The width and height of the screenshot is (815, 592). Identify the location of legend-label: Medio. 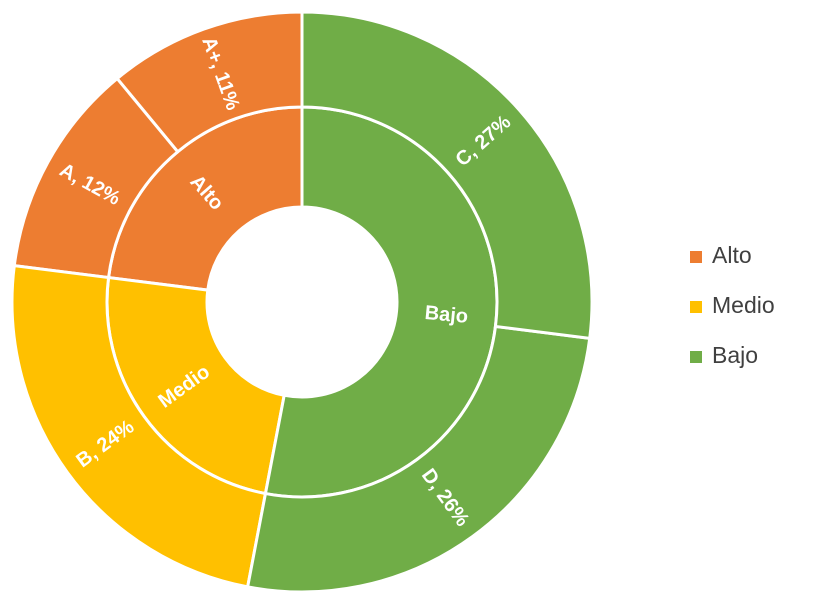
(743, 305).